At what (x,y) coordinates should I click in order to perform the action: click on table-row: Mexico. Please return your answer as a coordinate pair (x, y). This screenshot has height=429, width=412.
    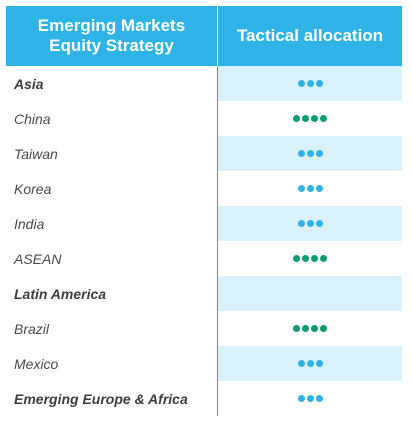
    Looking at the image, I should click on (204, 363).